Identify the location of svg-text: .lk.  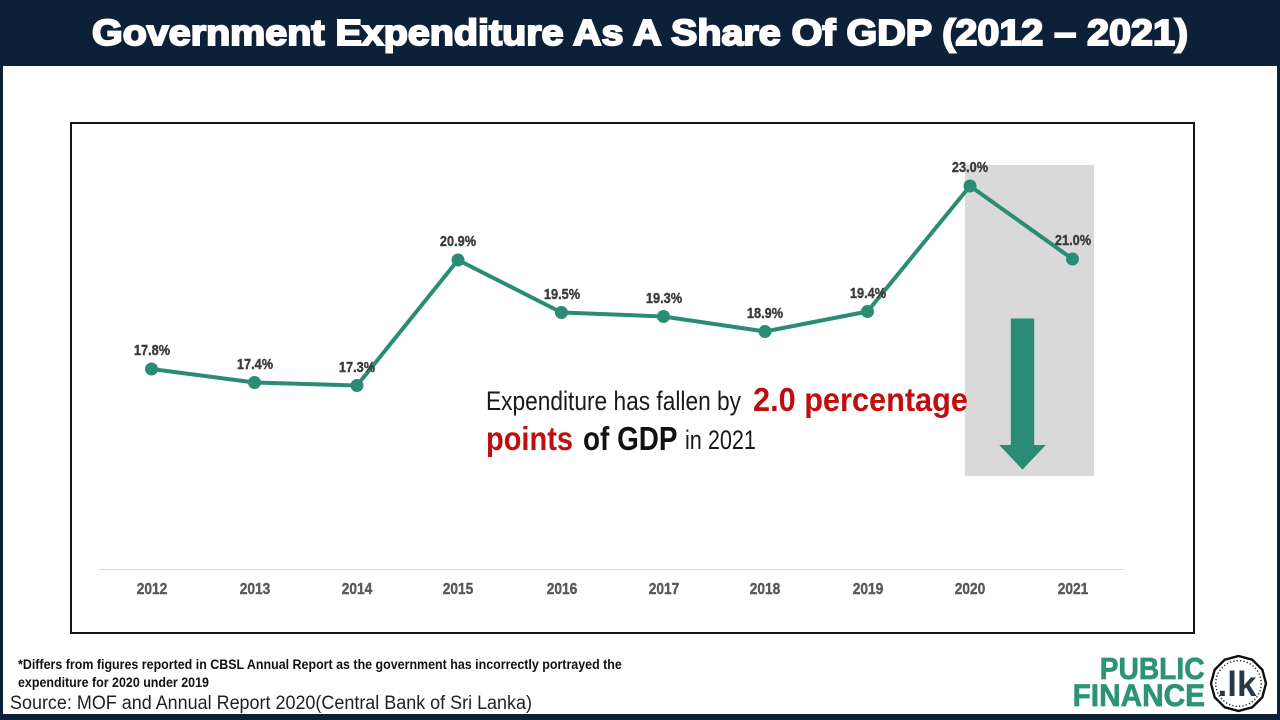
(1237, 684).